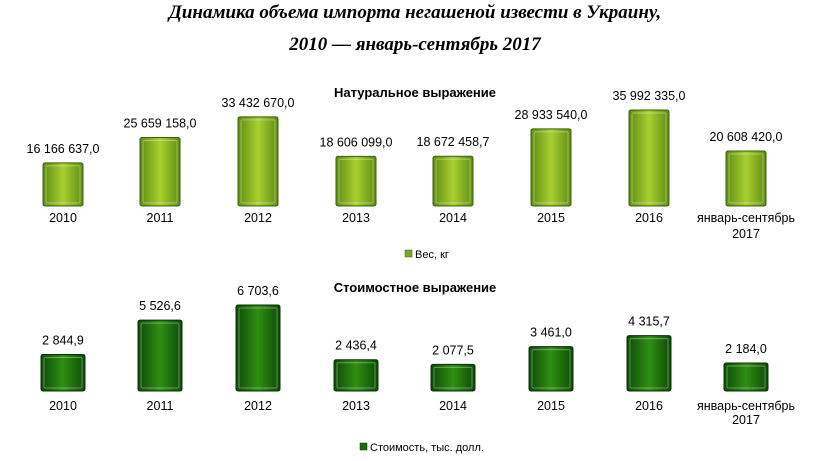 The height and width of the screenshot is (461, 830). What do you see at coordinates (551, 333) in the screenshot?
I see `data-label: 3 461,0` at bounding box center [551, 333].